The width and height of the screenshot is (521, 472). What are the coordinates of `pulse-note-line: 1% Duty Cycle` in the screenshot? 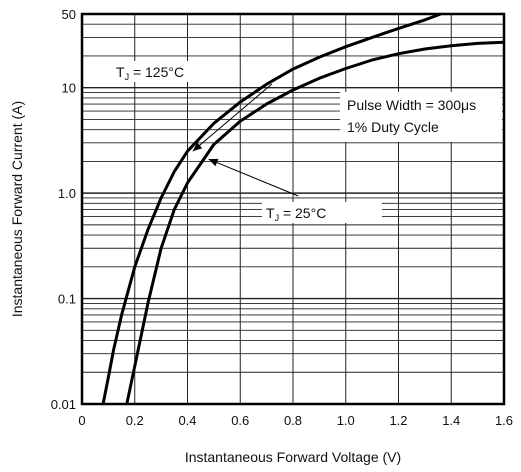 It's located at (393, 127).